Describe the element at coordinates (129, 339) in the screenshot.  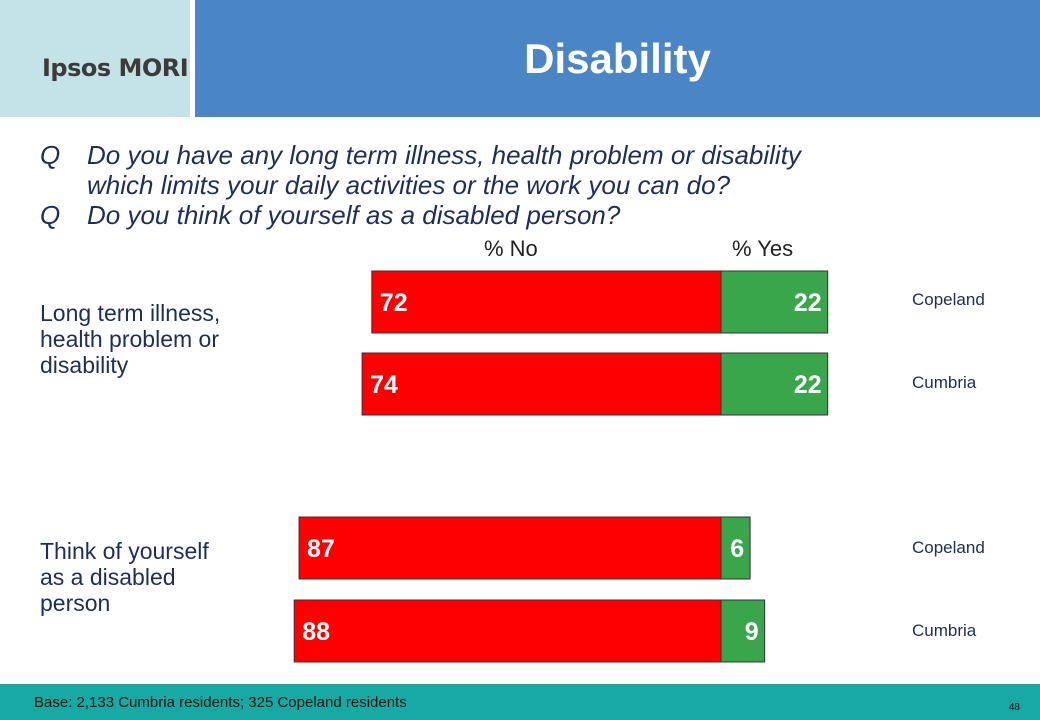
I see `group-1-label-line-2: health problem or` at that location.